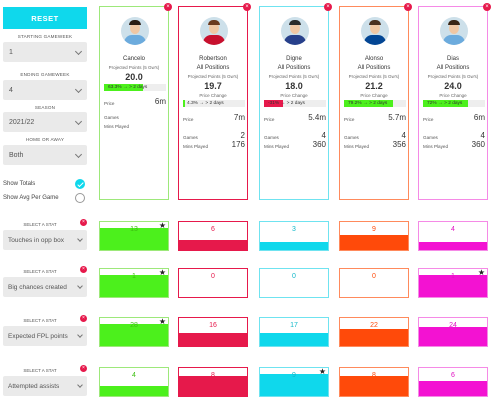 Image resolution: width=500 pixels, height=405 pixels. What do you see at coordinates (45, 336) in the screenshot?
I see `stat-select: Expected FPL points` at bounding box center [45, 336].